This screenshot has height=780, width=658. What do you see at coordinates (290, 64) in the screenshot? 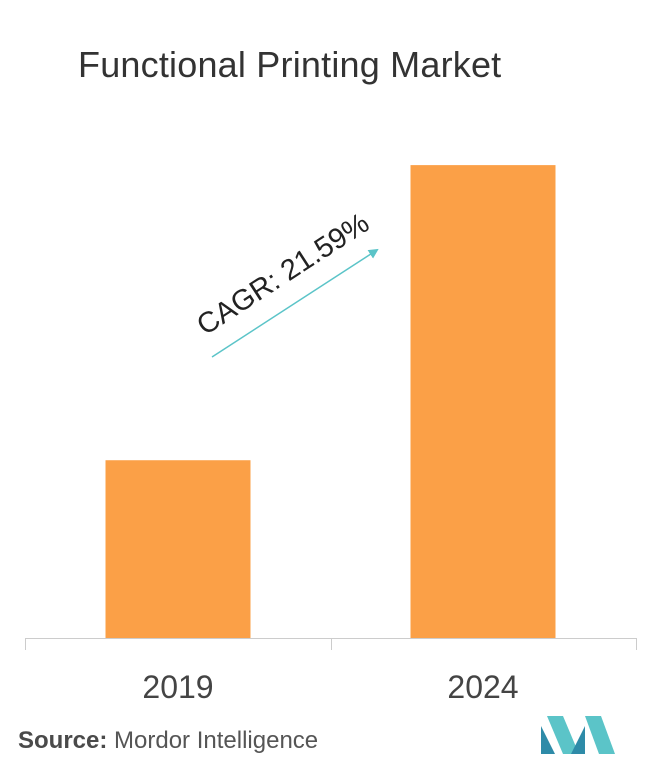
I see `chart-title: Functional Printing Market` at bounding box center [290, 64].